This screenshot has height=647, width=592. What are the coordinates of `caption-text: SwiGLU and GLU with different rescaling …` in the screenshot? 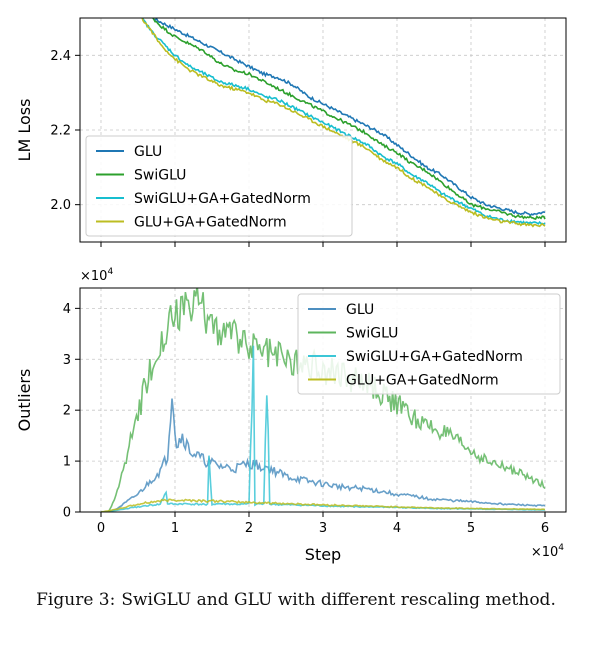 It's located at (338, 600).